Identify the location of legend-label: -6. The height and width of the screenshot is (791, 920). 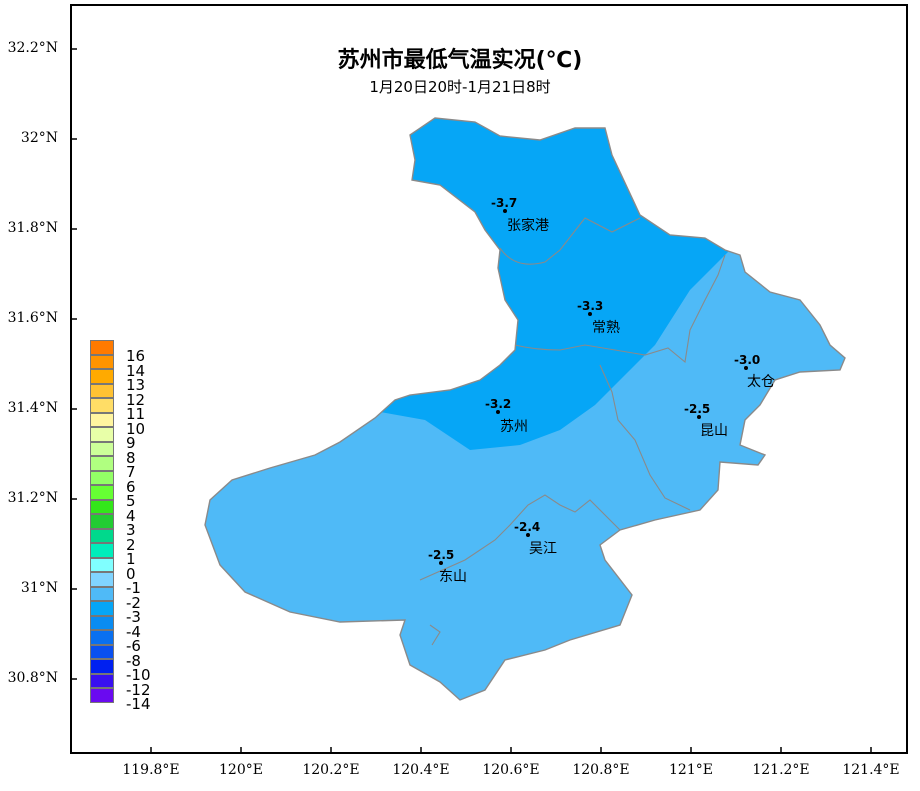
(133, 646).